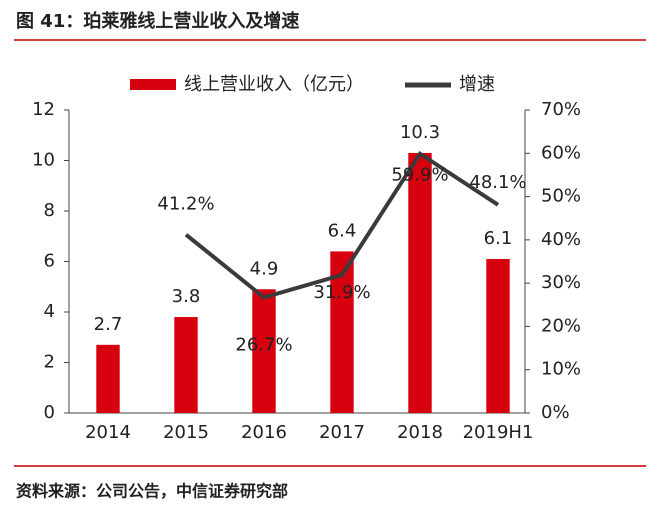 This screenshot has width=660, height=510. Describe the element at coordinates (477, 84) in the screenshot. I see `legend-label: 增速` at that location.